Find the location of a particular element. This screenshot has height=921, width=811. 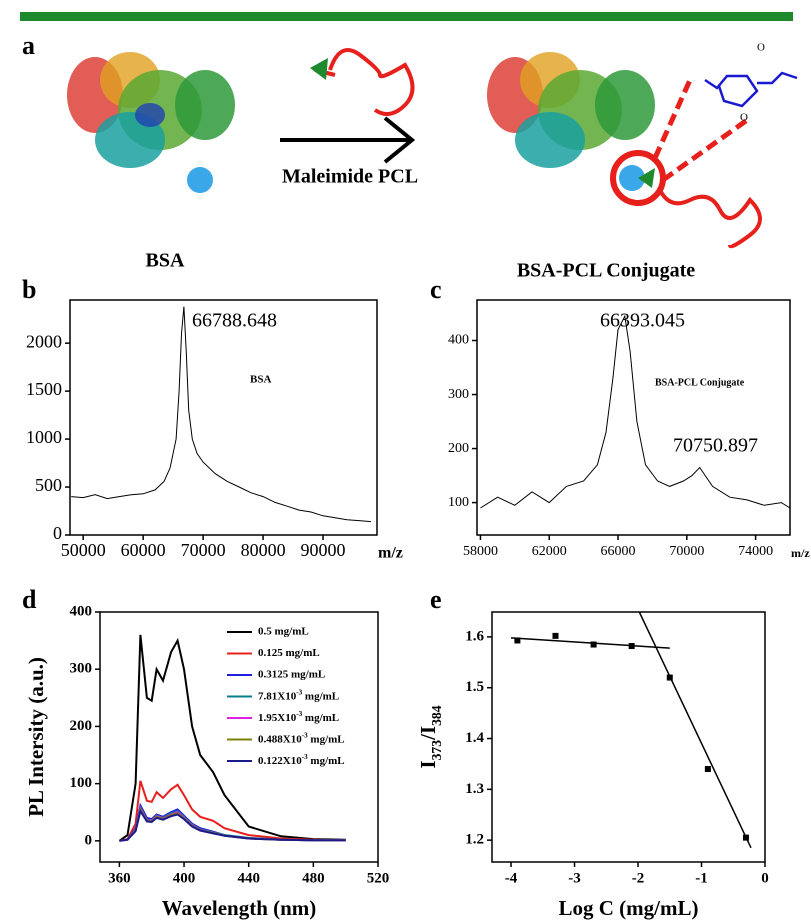

legend-label: 1.95X10-3 mg/mL is located at coordinates (298, 717).